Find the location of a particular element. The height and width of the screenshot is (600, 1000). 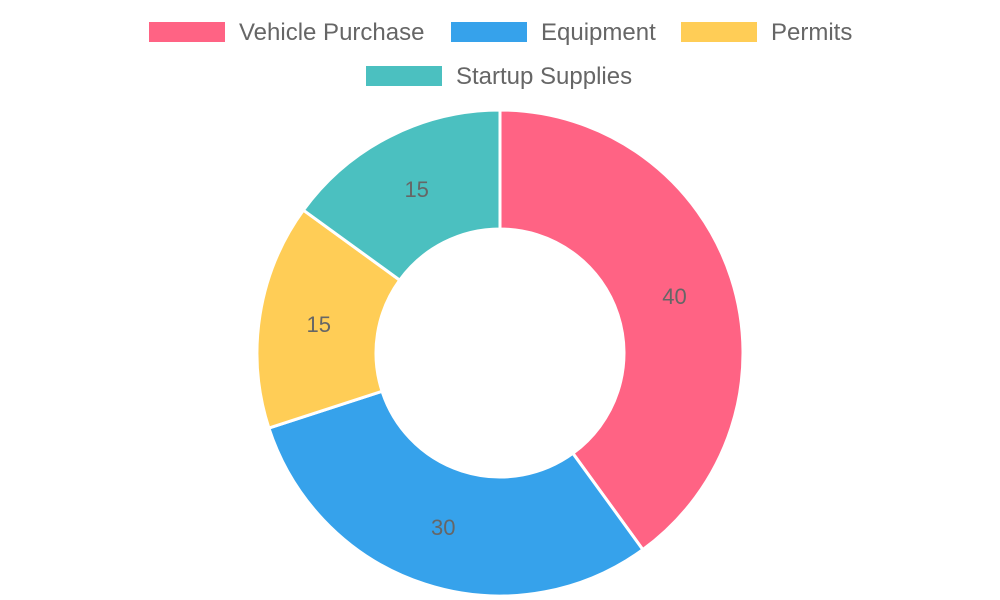

slice-equipment is located at coordinates (456, 493).